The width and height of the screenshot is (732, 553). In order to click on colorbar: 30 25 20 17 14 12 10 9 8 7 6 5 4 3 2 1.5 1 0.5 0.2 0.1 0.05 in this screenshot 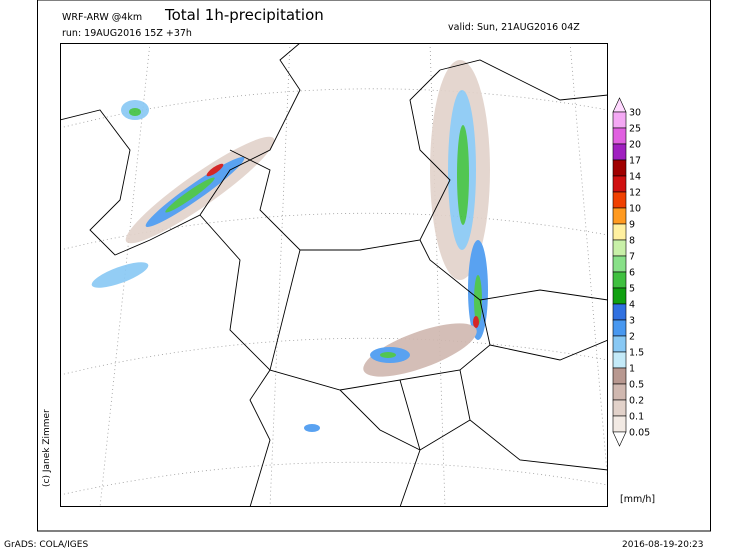, I will do `click(631, 272)`.